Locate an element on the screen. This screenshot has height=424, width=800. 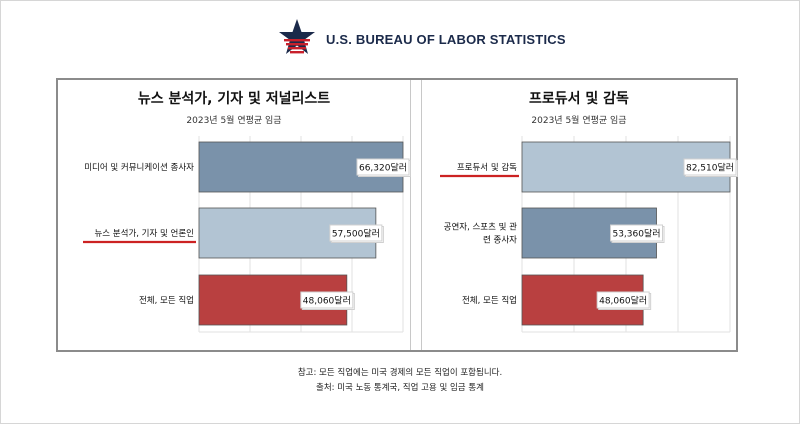
value-label: 82,510달러 is located at coordinates (710, 167).